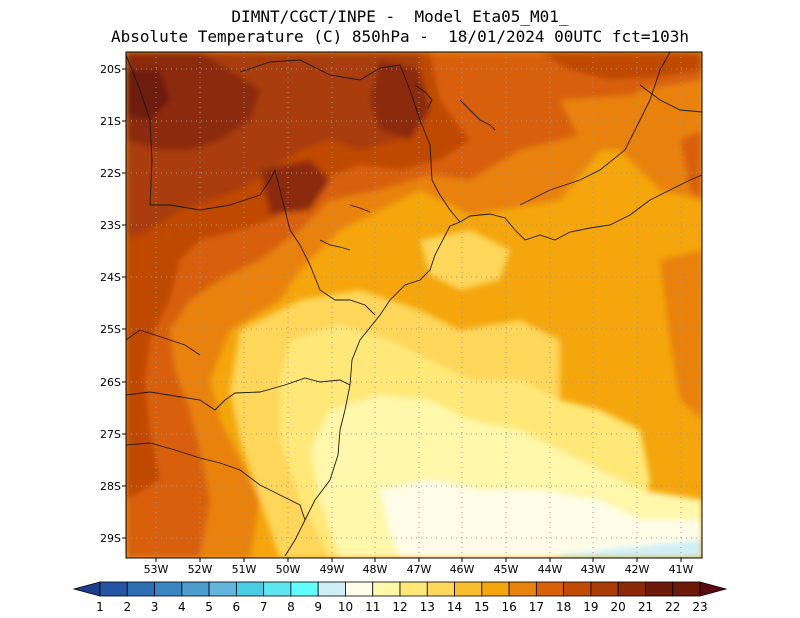 This screenshot has width=800, height=618. What do you see at coordinates (155, 607) in the screenshot?
I see `colorbar-label-3: 3` at bounding box center [155, 607].